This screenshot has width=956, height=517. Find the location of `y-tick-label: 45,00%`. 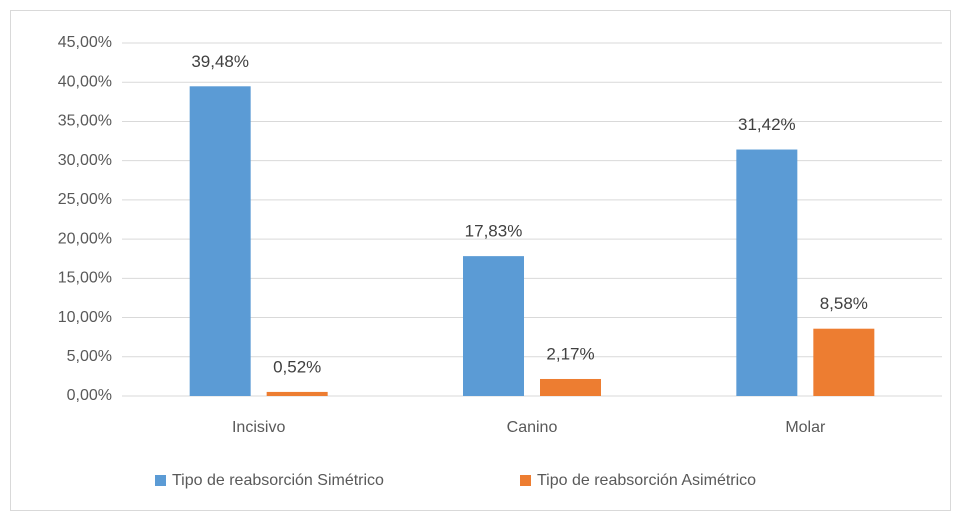

y-tick-label: 45,00% is located at coordinates (85, 42).